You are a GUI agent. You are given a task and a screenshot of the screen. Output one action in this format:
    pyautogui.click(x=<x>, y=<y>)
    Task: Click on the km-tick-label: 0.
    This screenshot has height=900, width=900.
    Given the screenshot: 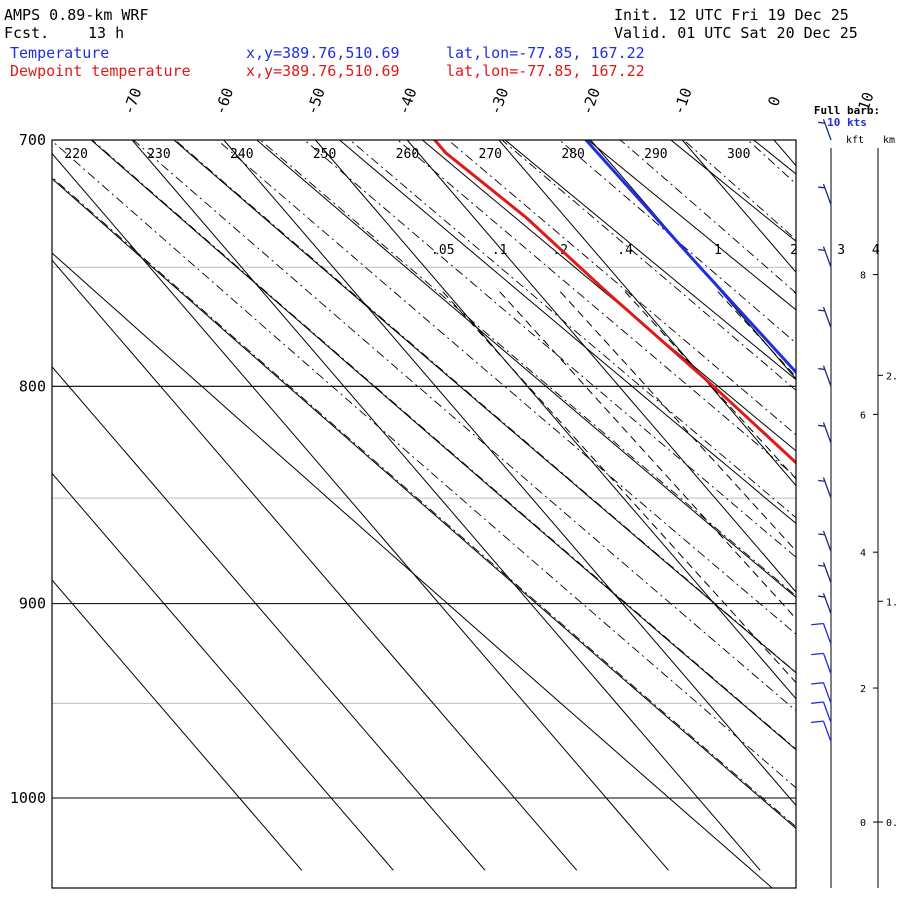 What is the action you would take?
    pyautogui.click(x=892, y=823)
    